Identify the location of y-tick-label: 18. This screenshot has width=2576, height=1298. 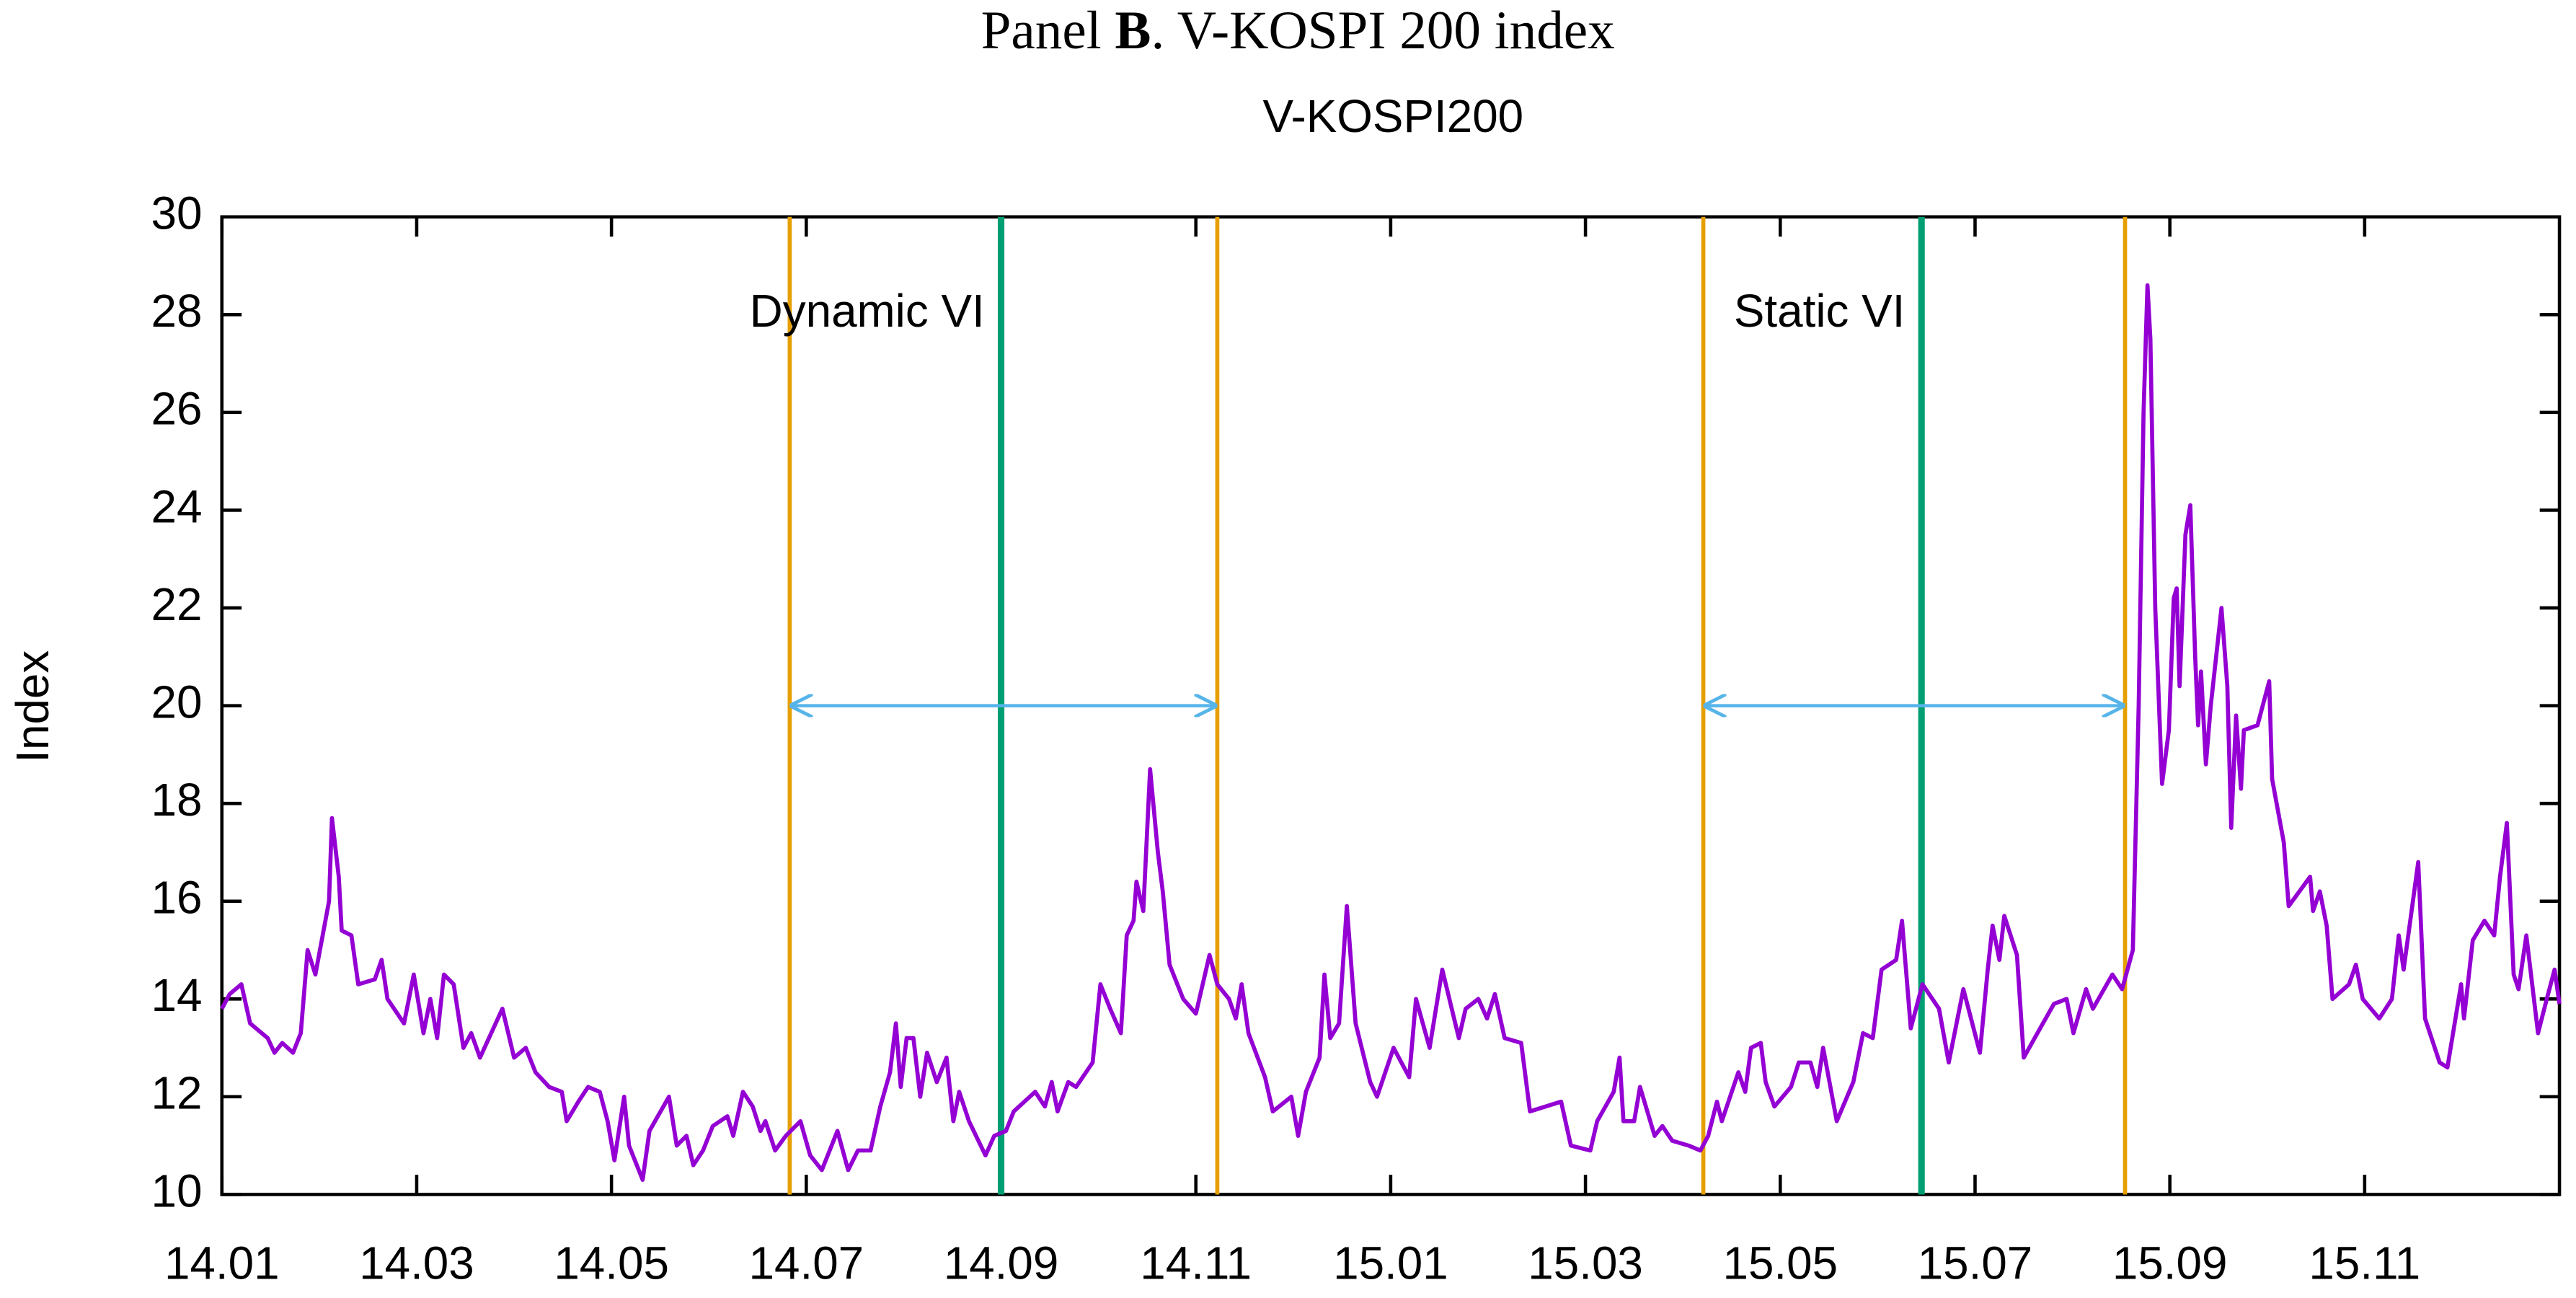
(176, 800).